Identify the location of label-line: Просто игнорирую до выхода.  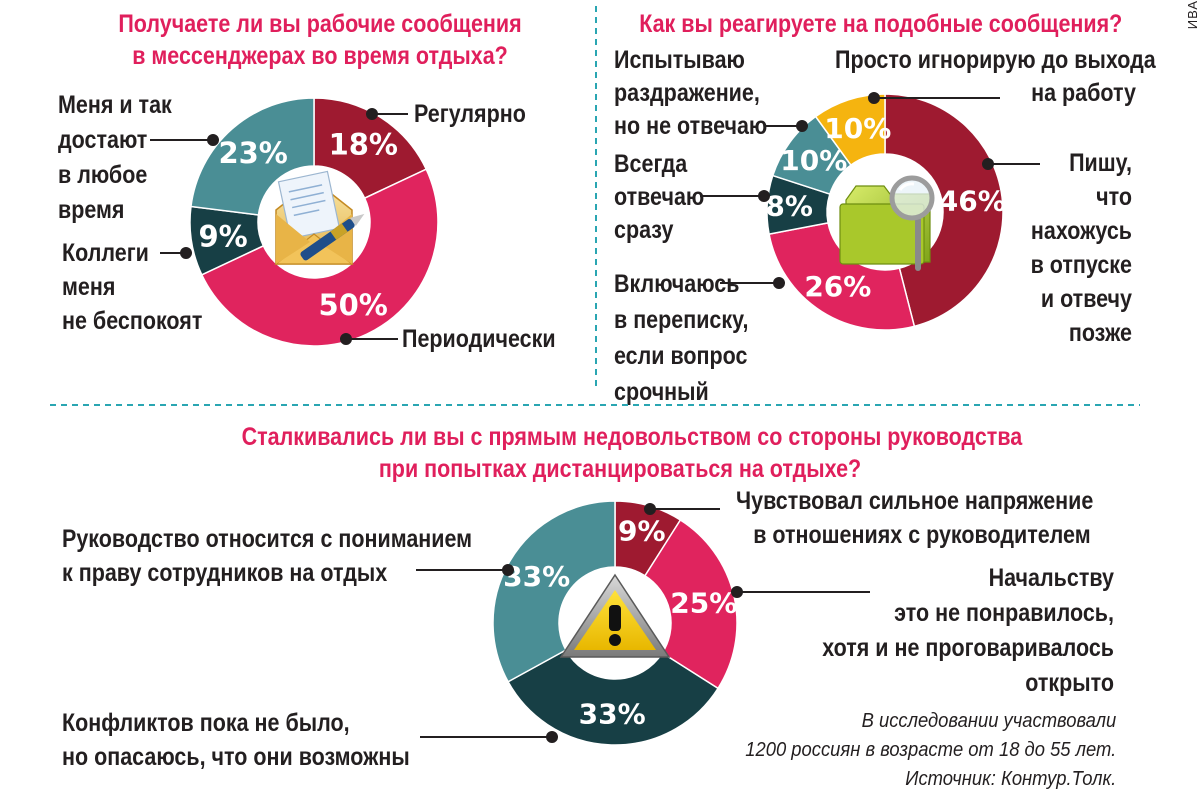
(995, 60).